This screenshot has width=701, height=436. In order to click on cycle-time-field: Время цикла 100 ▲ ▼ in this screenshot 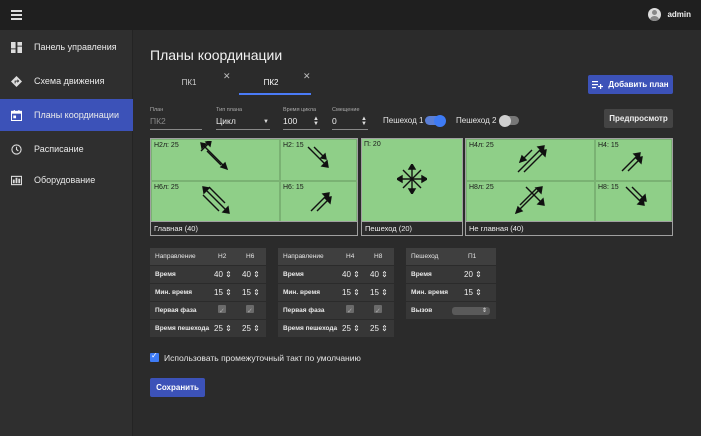, I will do `click(301, 118)`.